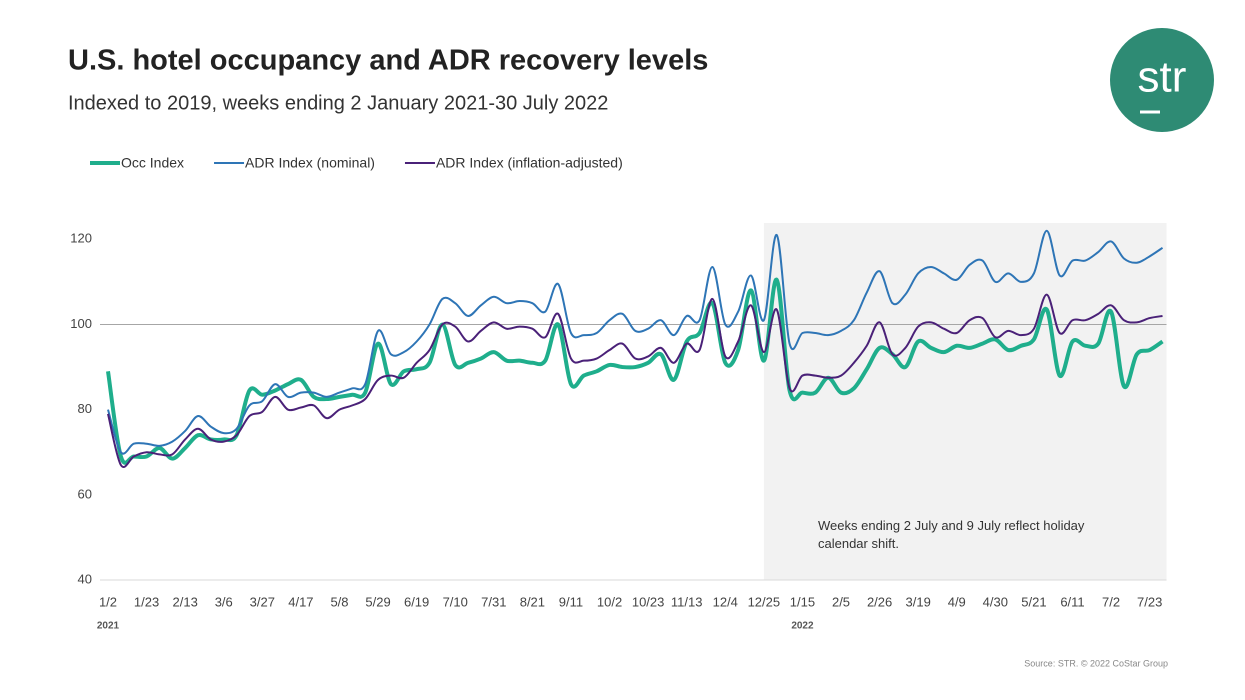 The width and height of the screenshot is (1245, 700). I want to click on source: Source: STR. © 2022 CoStar Group, so click(1096, 663).